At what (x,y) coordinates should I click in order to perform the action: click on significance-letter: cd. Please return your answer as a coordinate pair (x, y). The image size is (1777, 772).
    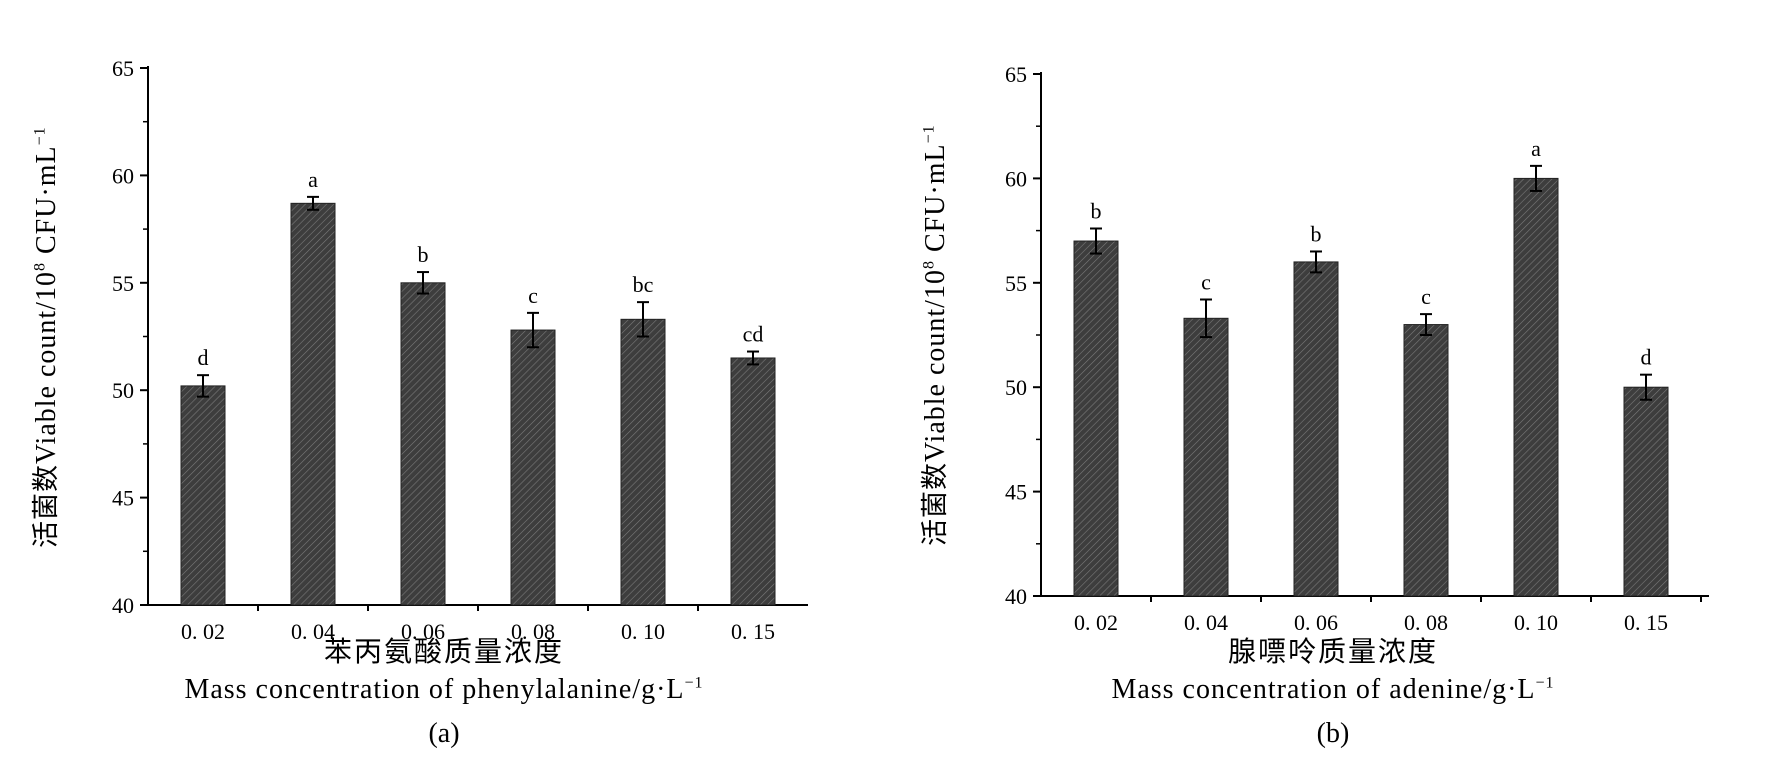
    Looking at the image, I should click on (753, 334).